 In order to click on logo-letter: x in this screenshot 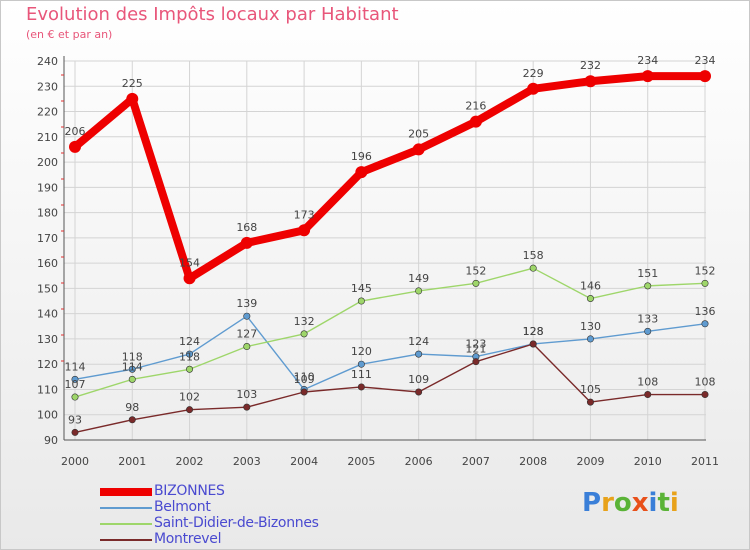, I will do `click(640, 503)`.